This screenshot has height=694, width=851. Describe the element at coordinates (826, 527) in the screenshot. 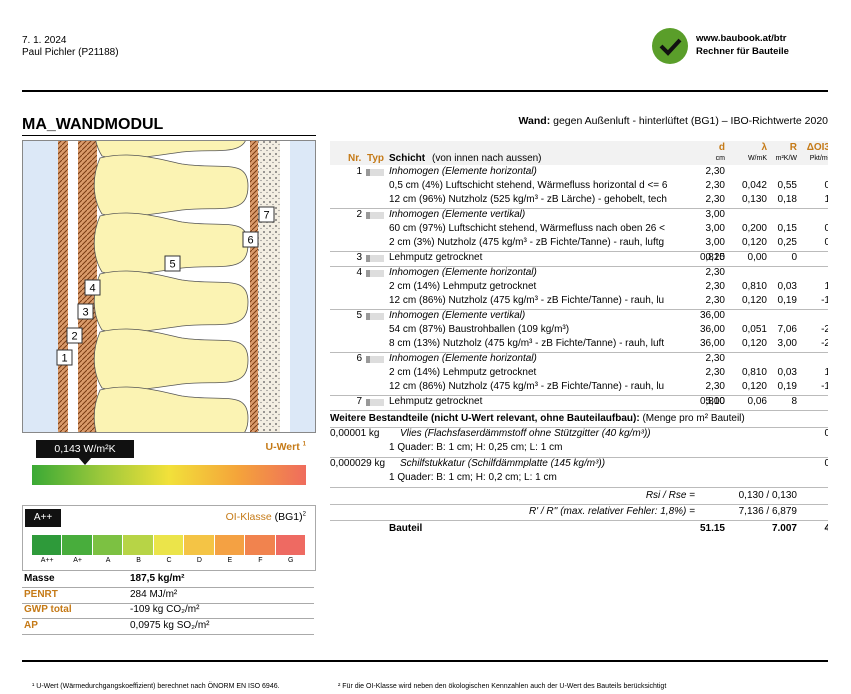

I see `total-oi: 4` at that location.